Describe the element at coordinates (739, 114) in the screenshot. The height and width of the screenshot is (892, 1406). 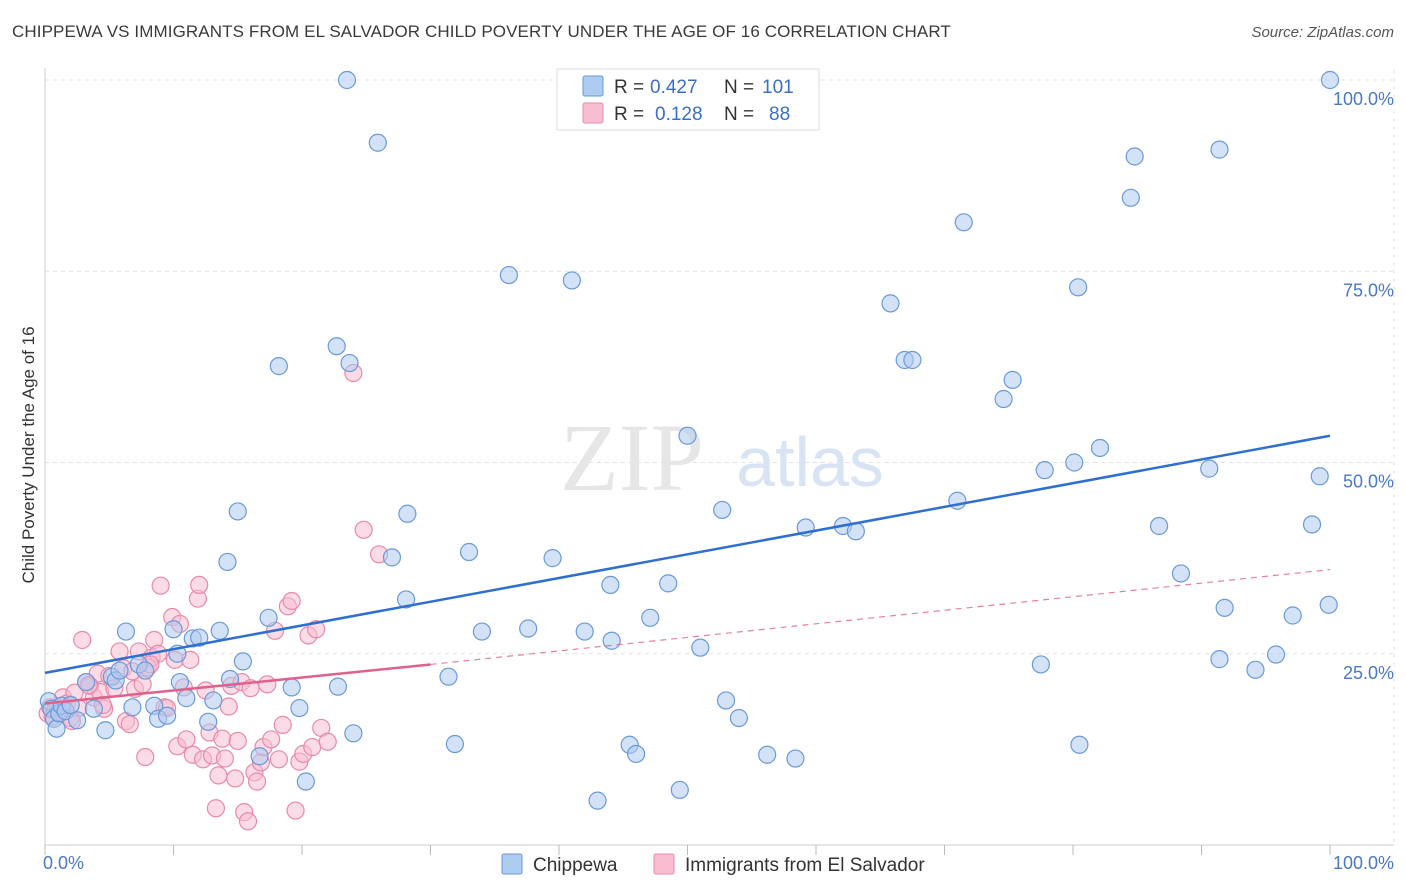
I see `legend-n-label-2: N =` at that location.